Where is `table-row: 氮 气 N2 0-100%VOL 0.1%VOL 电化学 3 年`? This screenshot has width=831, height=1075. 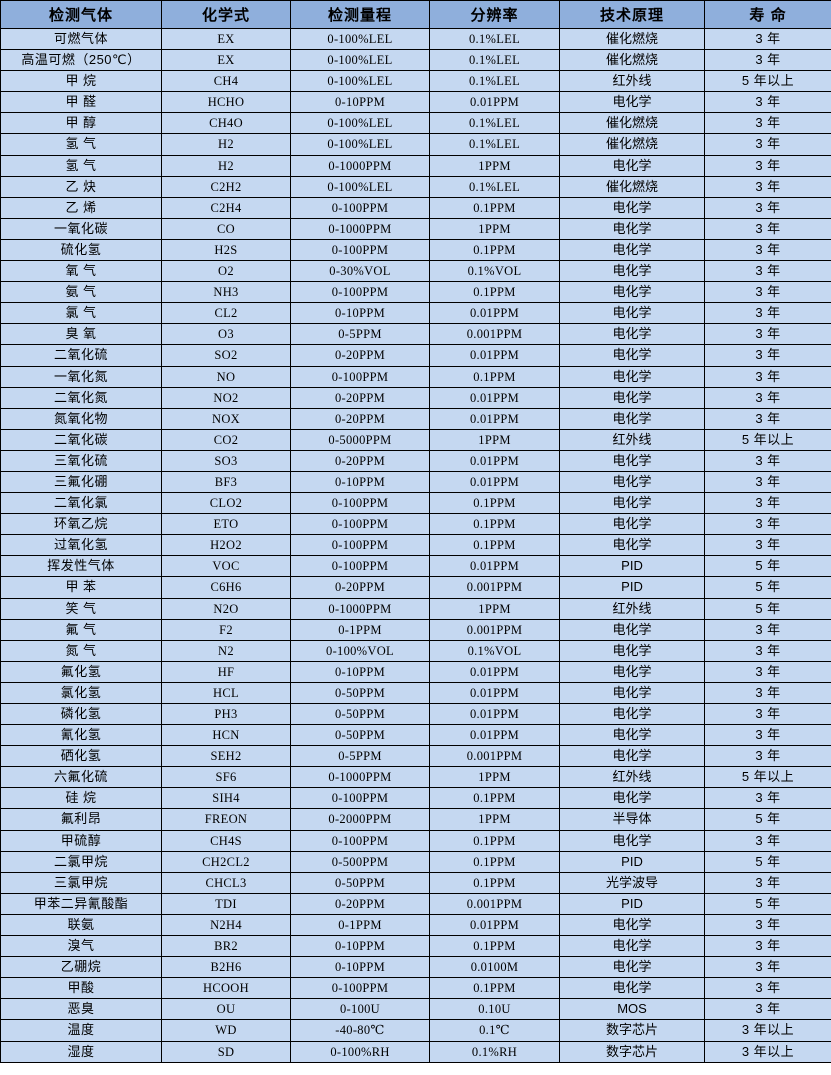
table-row: 氮 气 N2 0-100%VOL 0.1%VOL 电化学 3 年 is located at coordinates (415, 650).